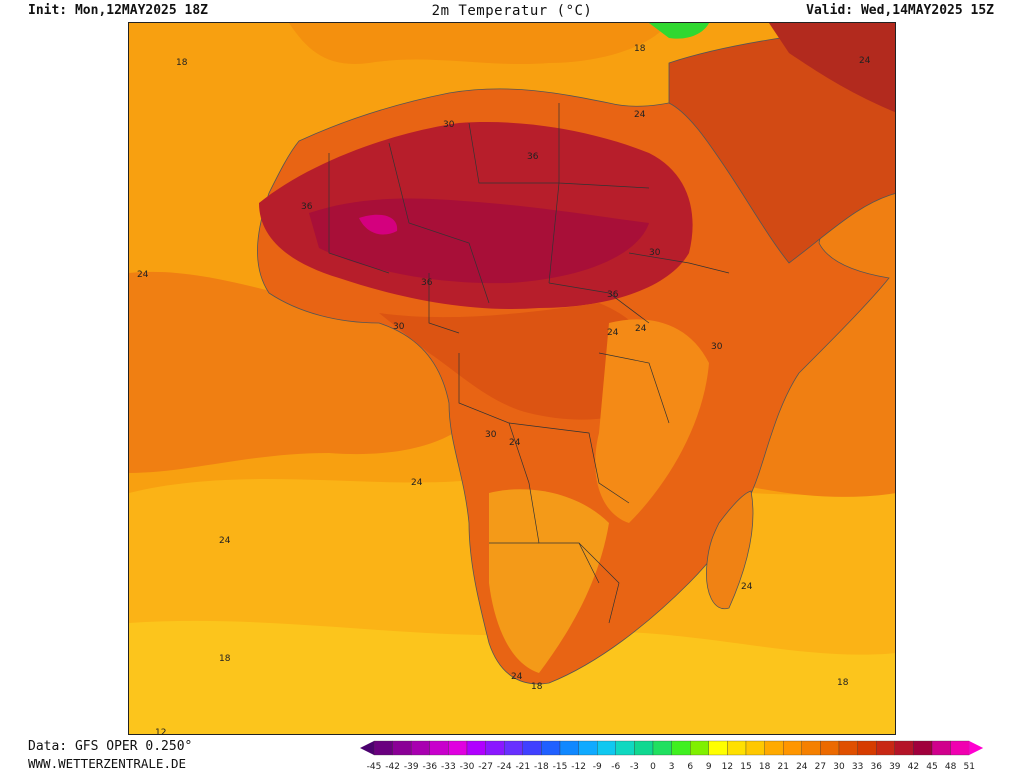  Describe the element at coordinates (597, 767) in the screenshot. I see `colorbar-tick-label: -9` at that location.